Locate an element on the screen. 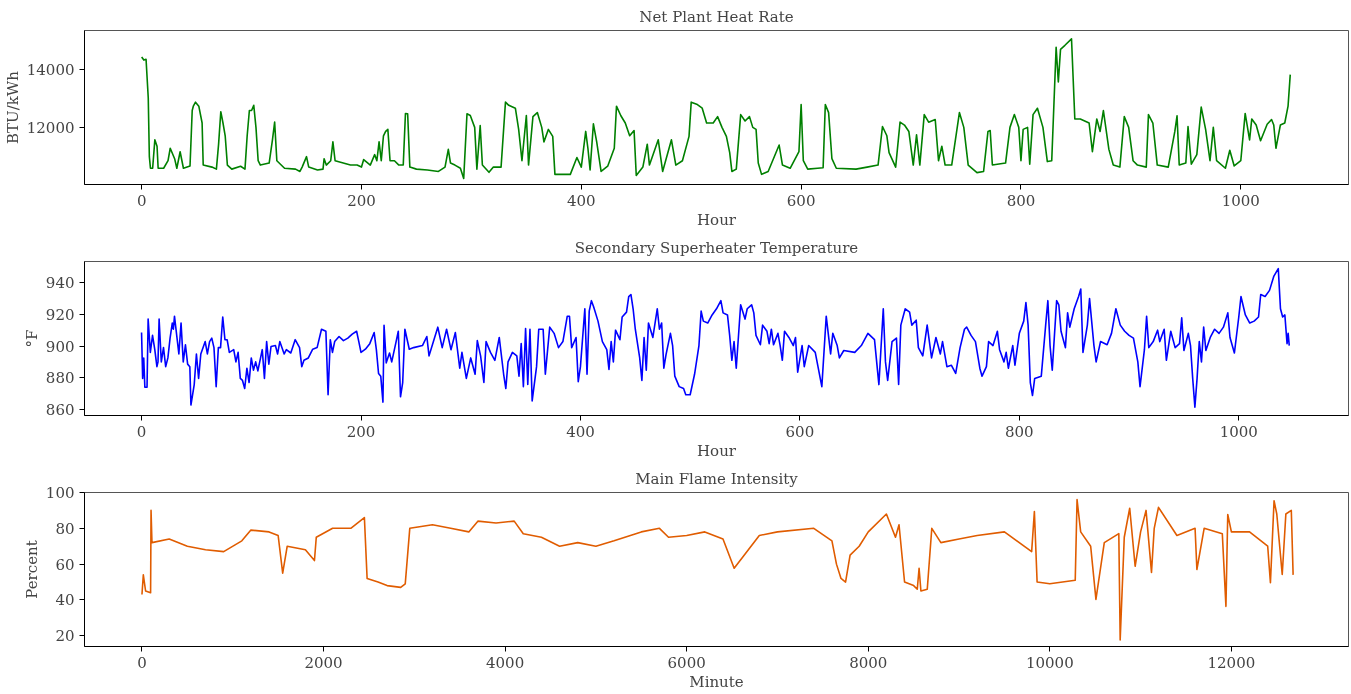  y-axis-title: Percent is located at coordinates (31, 569).